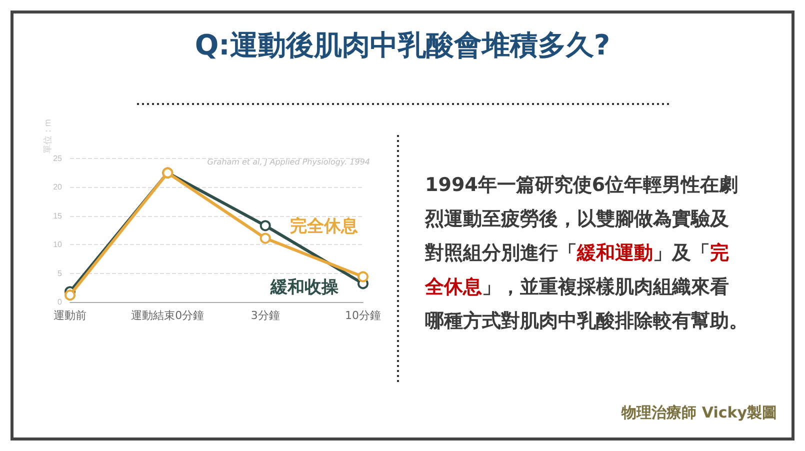 This screenshot has height=451, width=805. I want to click on y-tick-label: 20, so click(58, 187).